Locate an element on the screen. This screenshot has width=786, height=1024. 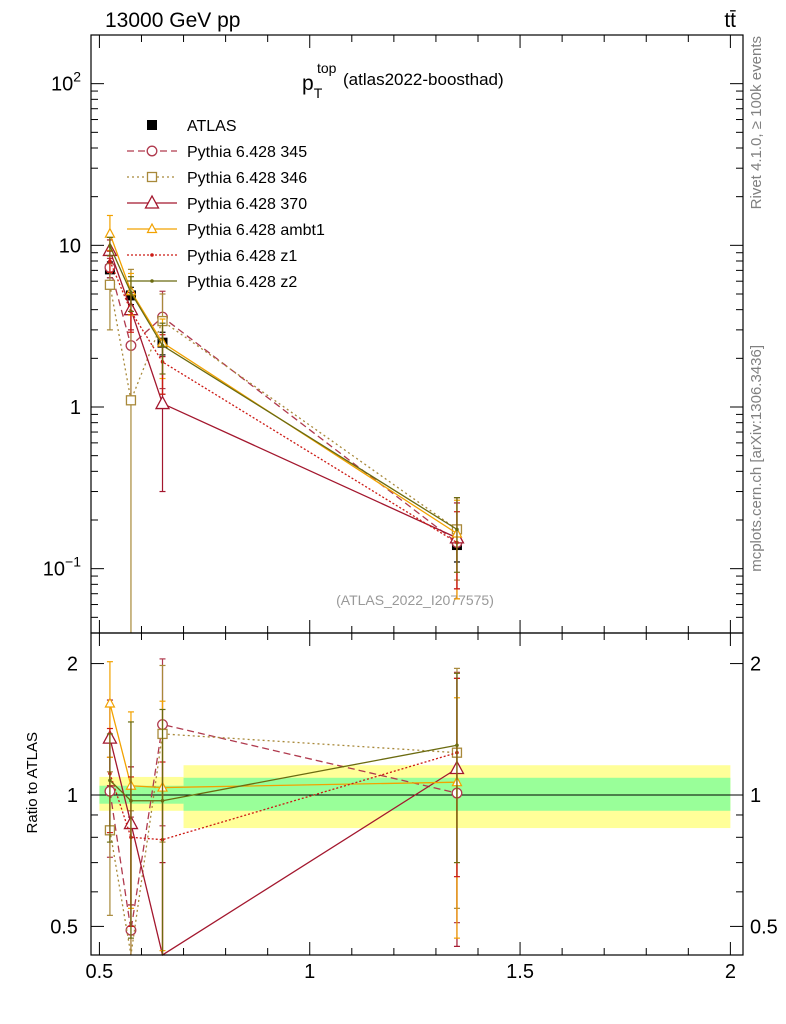
main-line-p346 is located at coordinates (283, 407).